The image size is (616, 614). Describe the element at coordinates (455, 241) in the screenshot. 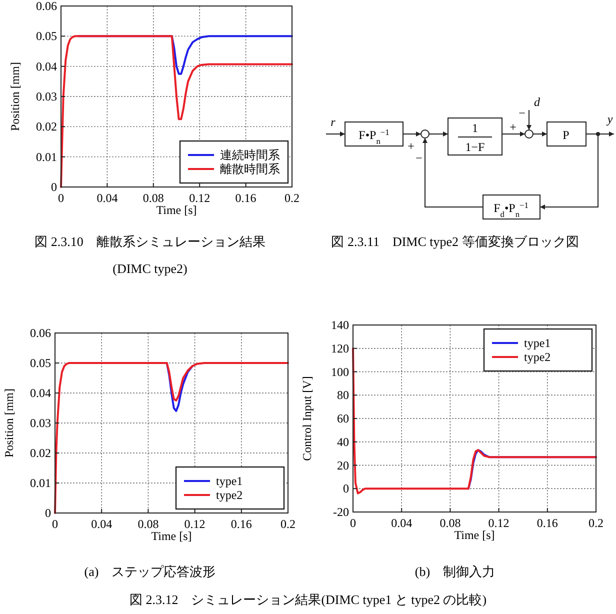

I see `text: 図 2.3.11 DIMC type2 等価変換ブロック図` at that location.